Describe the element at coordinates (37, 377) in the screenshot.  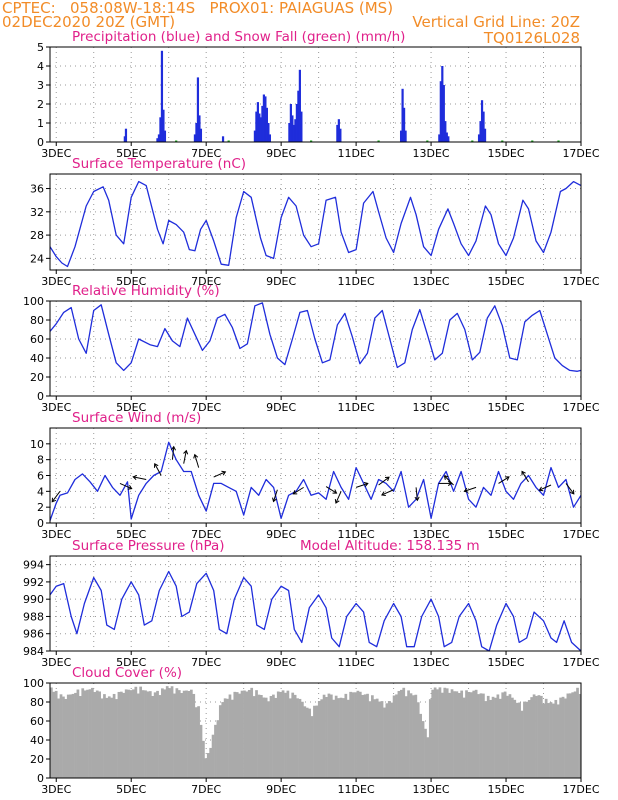
I see `y-tick-label: 20` at that location.